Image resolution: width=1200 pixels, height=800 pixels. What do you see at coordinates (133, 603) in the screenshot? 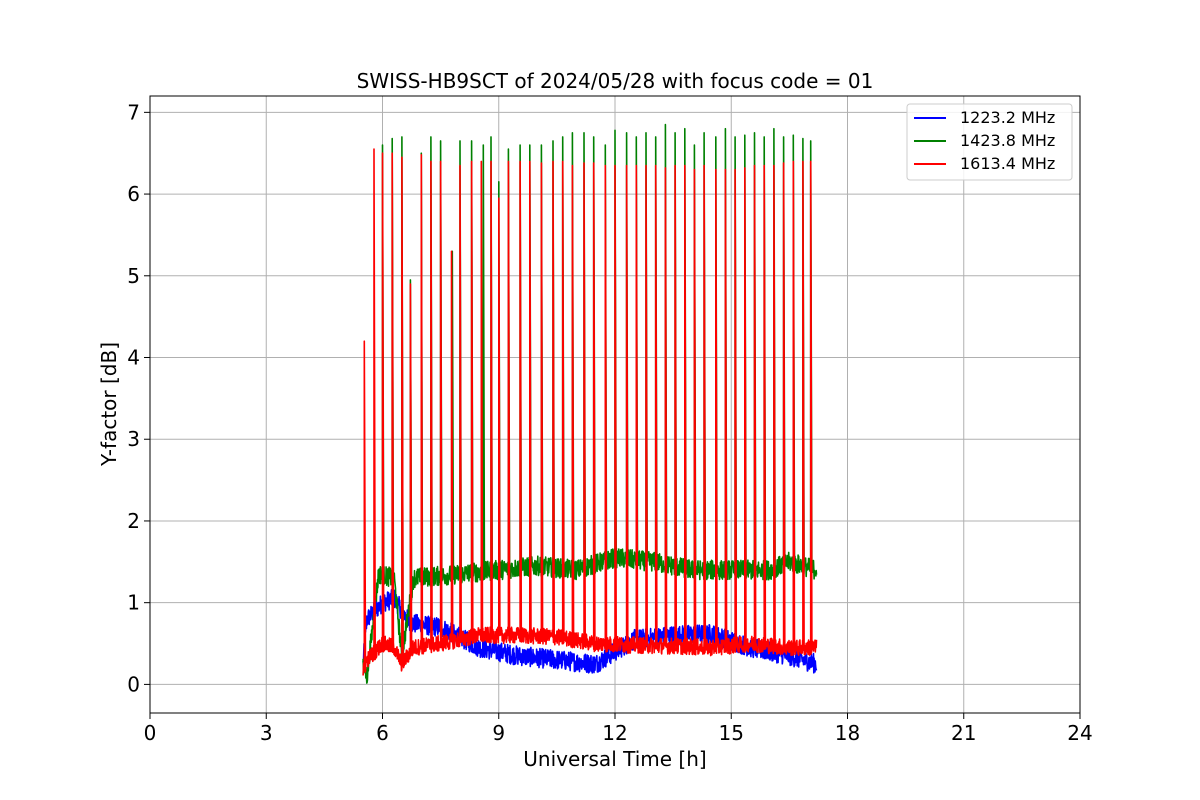
I see `y-tick-label: 1` at bounding box center [133, 603].